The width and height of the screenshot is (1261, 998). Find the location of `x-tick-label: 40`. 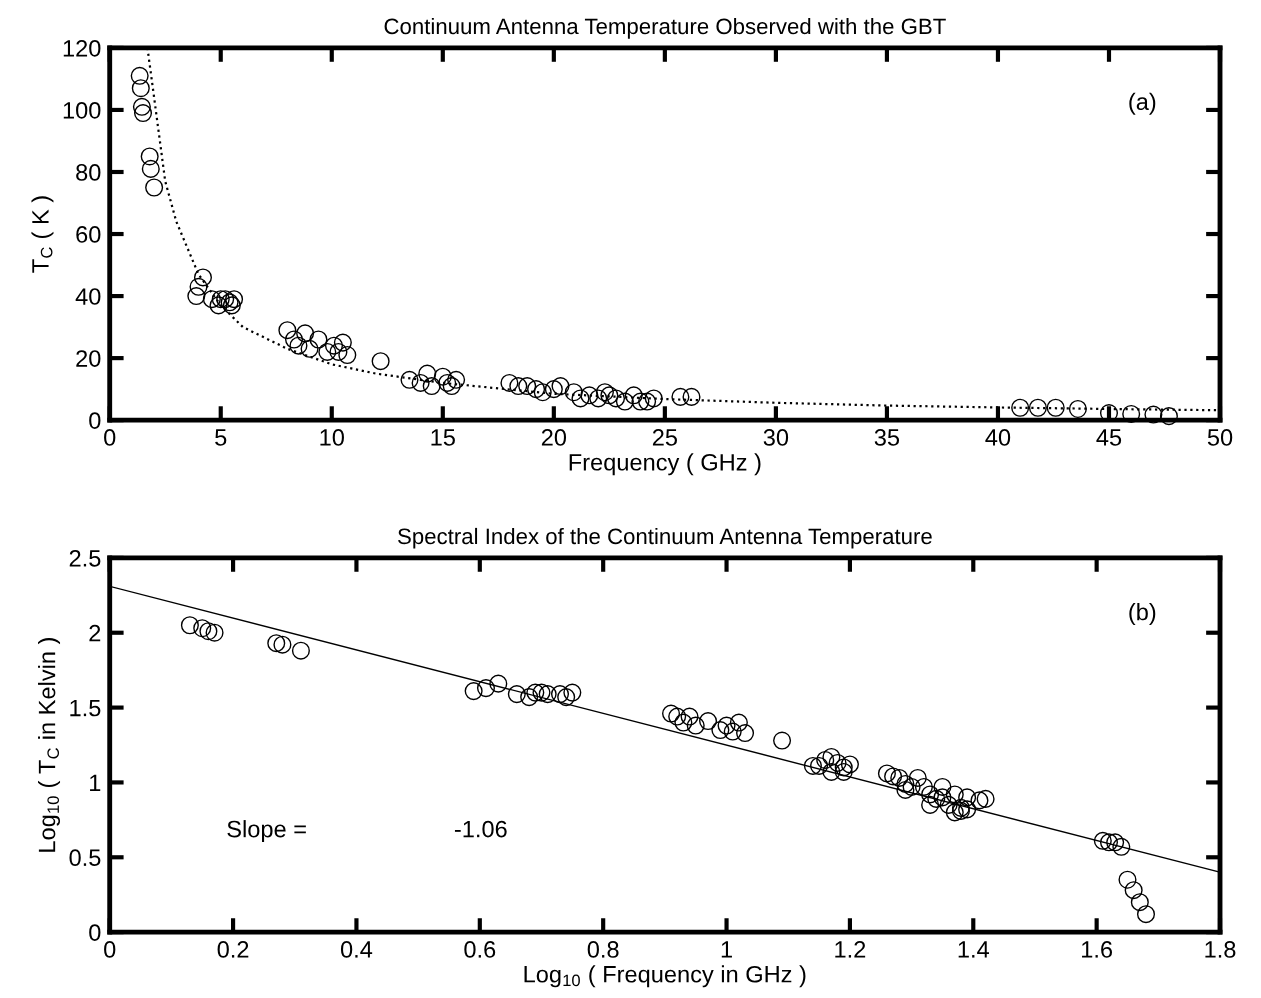

x-tick-label: 40 is located at coordinates (998, 437).